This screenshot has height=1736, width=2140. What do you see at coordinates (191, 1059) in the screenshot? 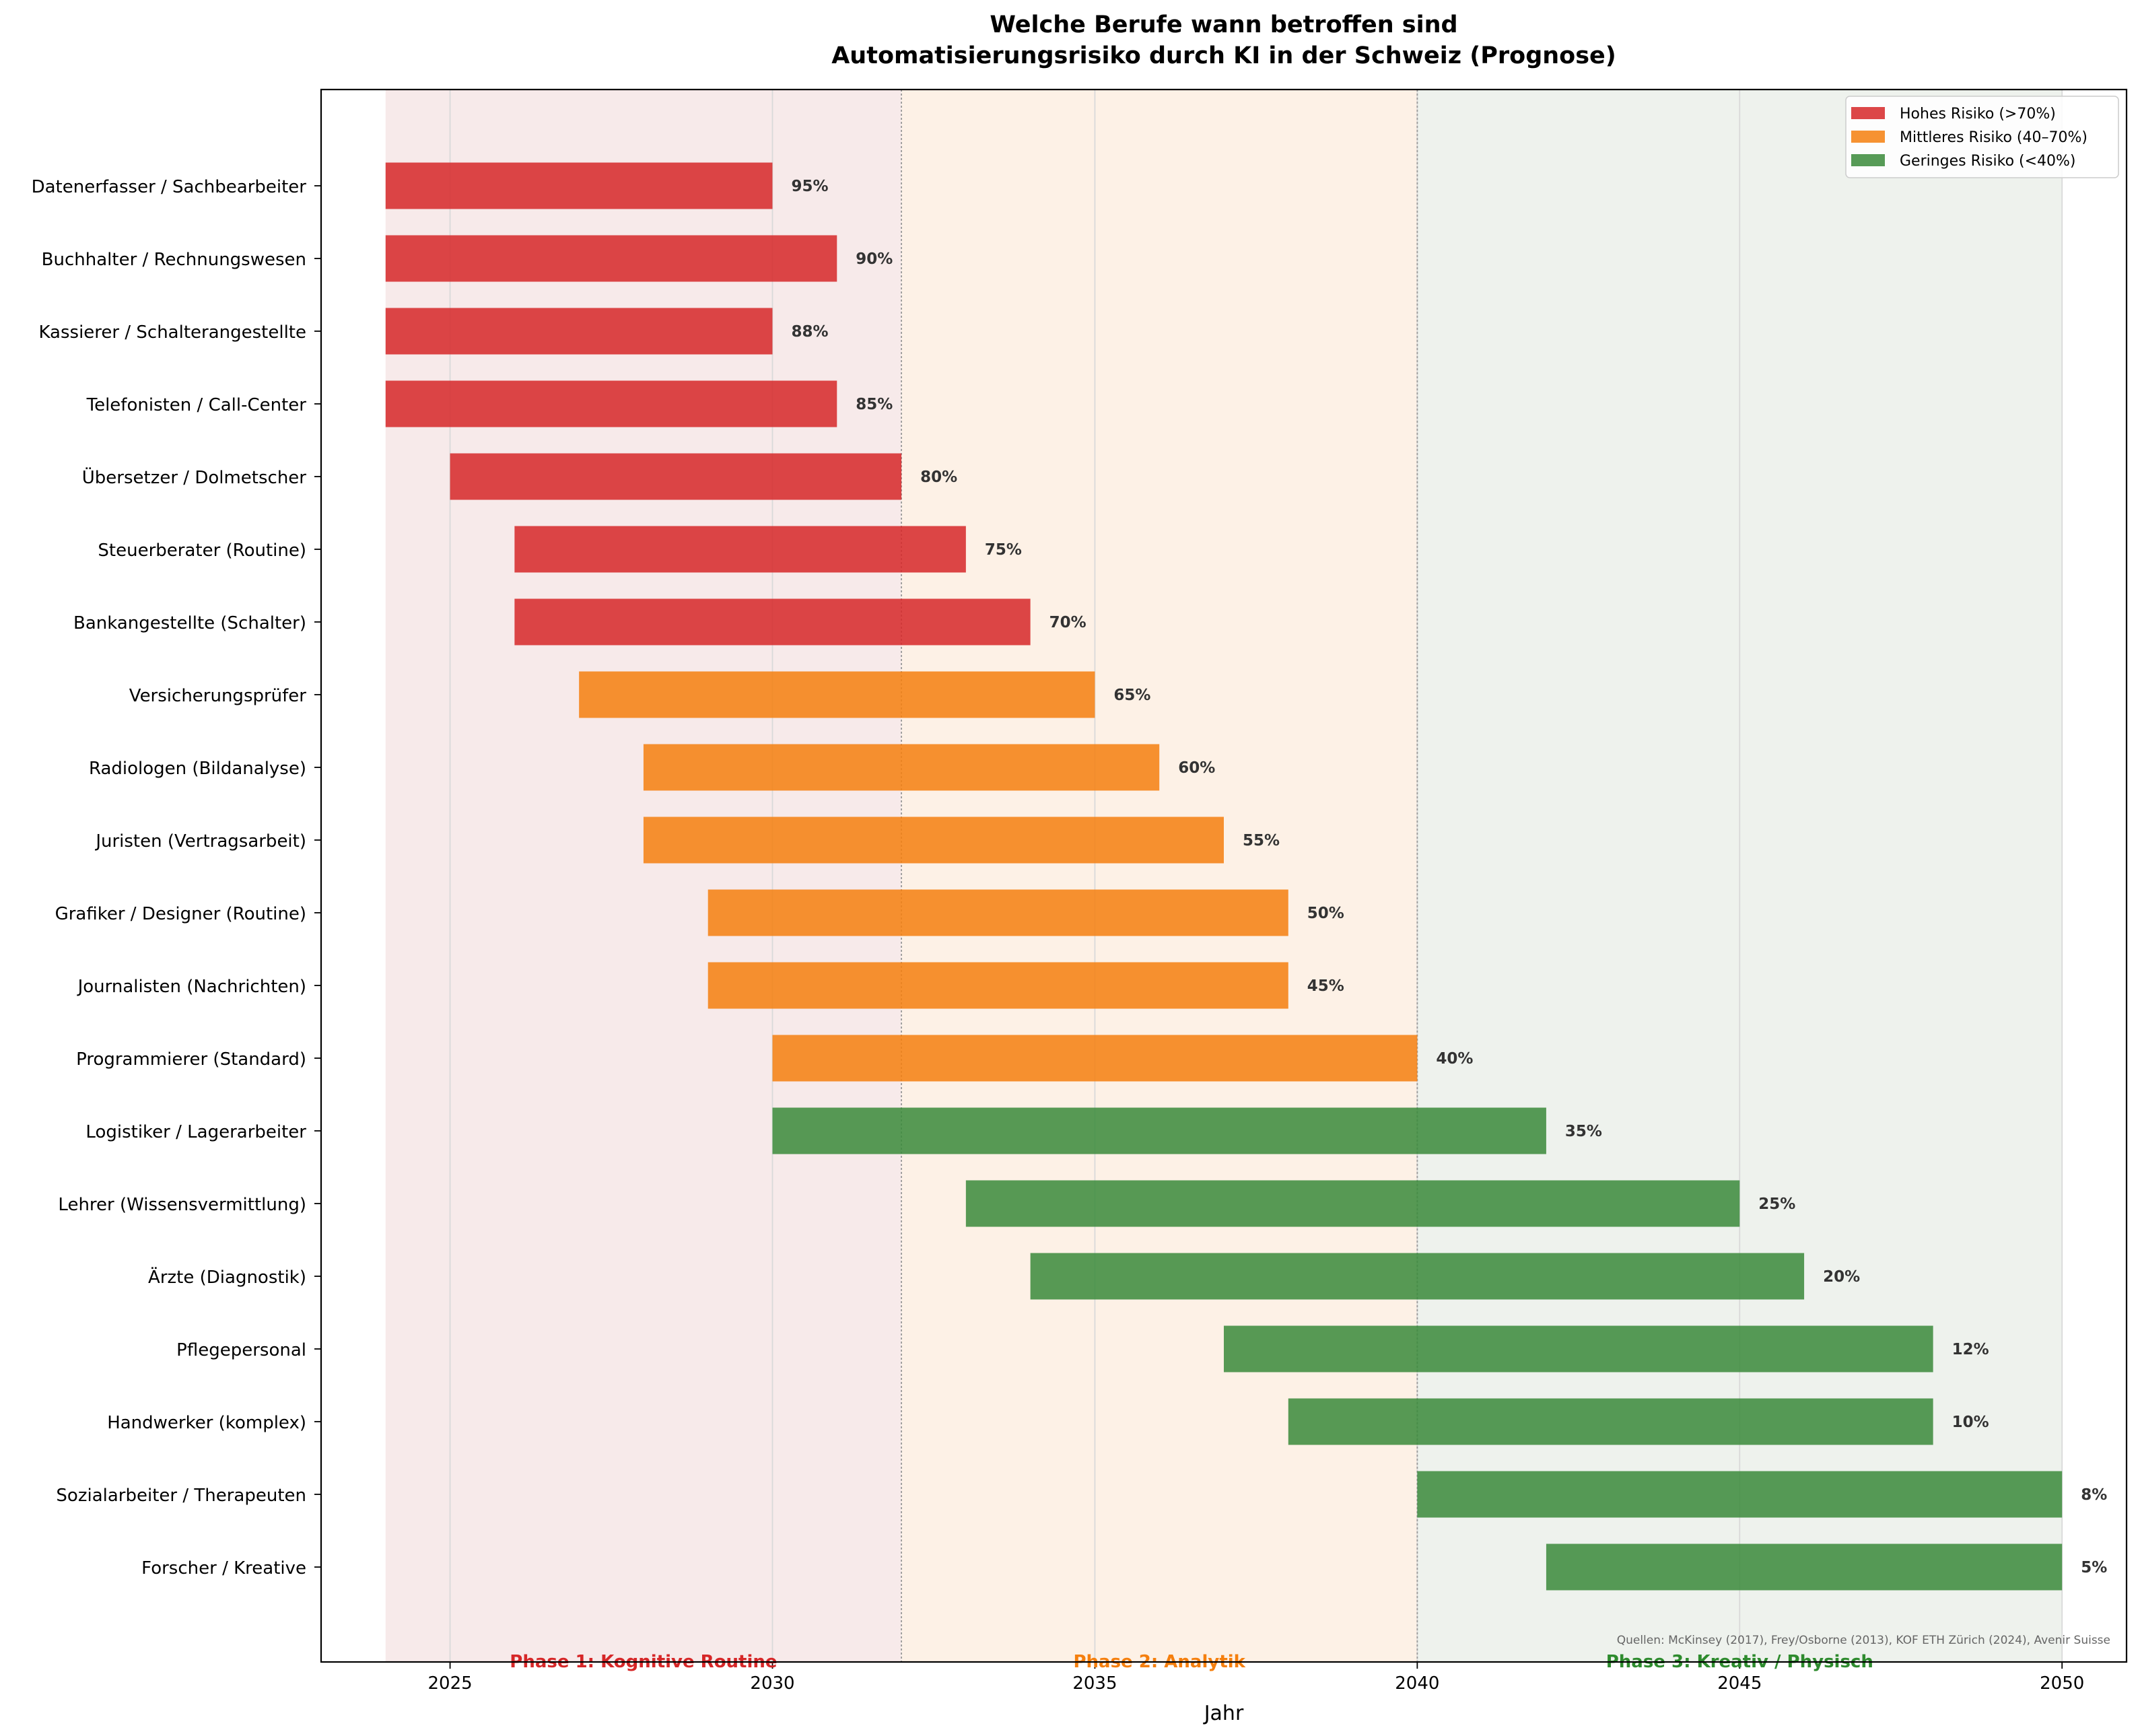
I see `y-tick-label-13: Programmierer (Standard)` at bounding box center [191, 1059].